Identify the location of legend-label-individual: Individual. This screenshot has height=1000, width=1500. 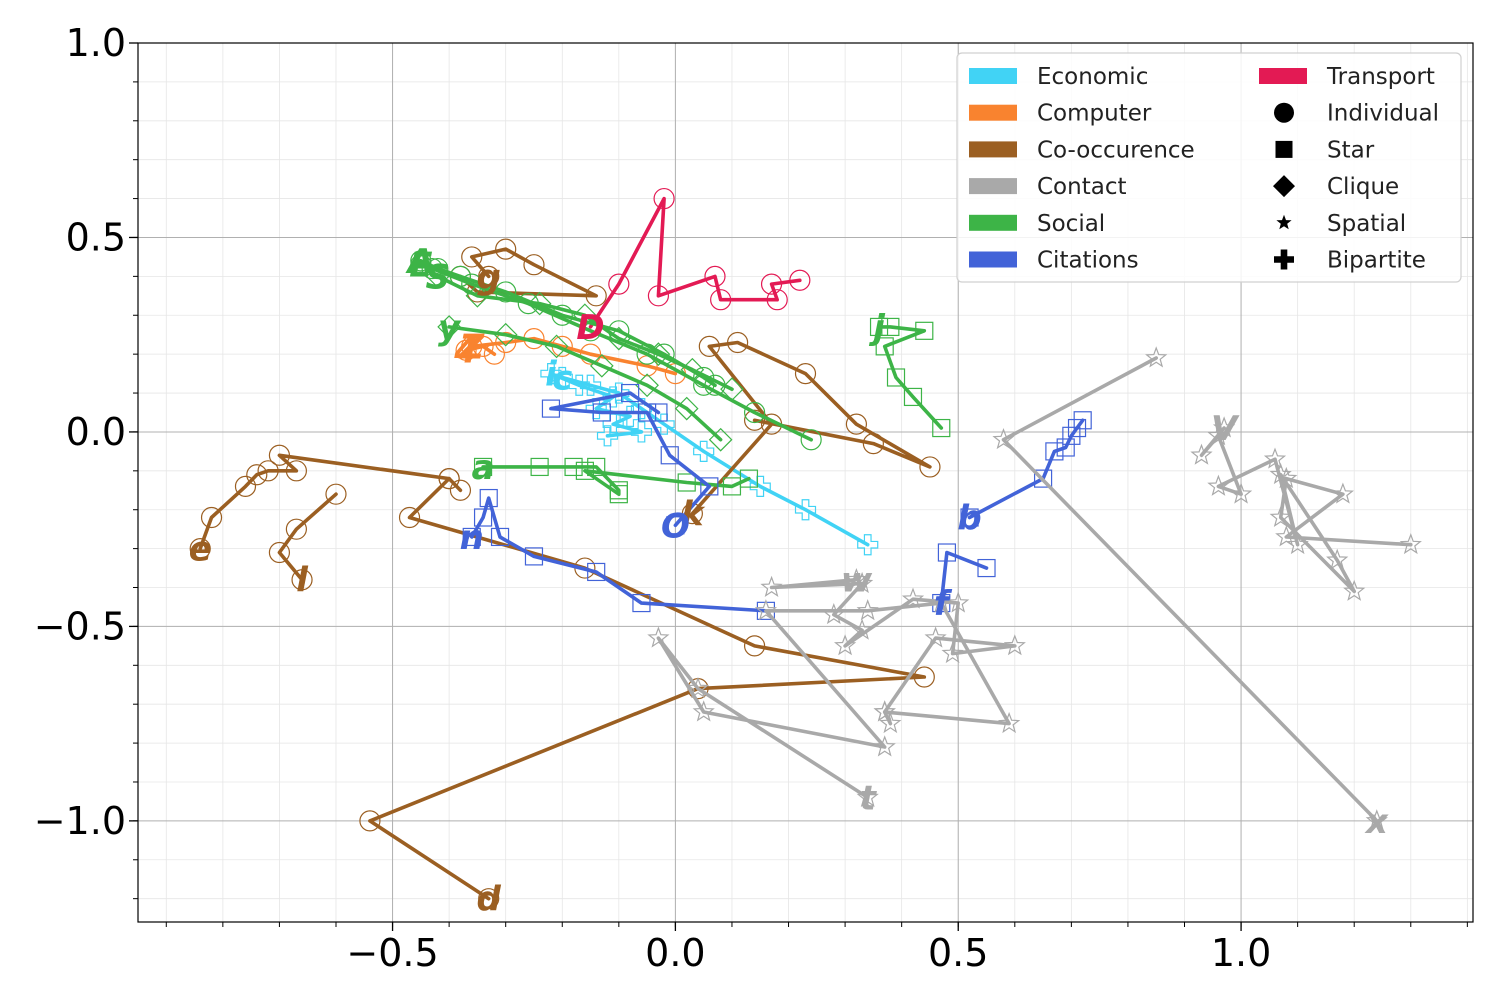
(1383, 114).